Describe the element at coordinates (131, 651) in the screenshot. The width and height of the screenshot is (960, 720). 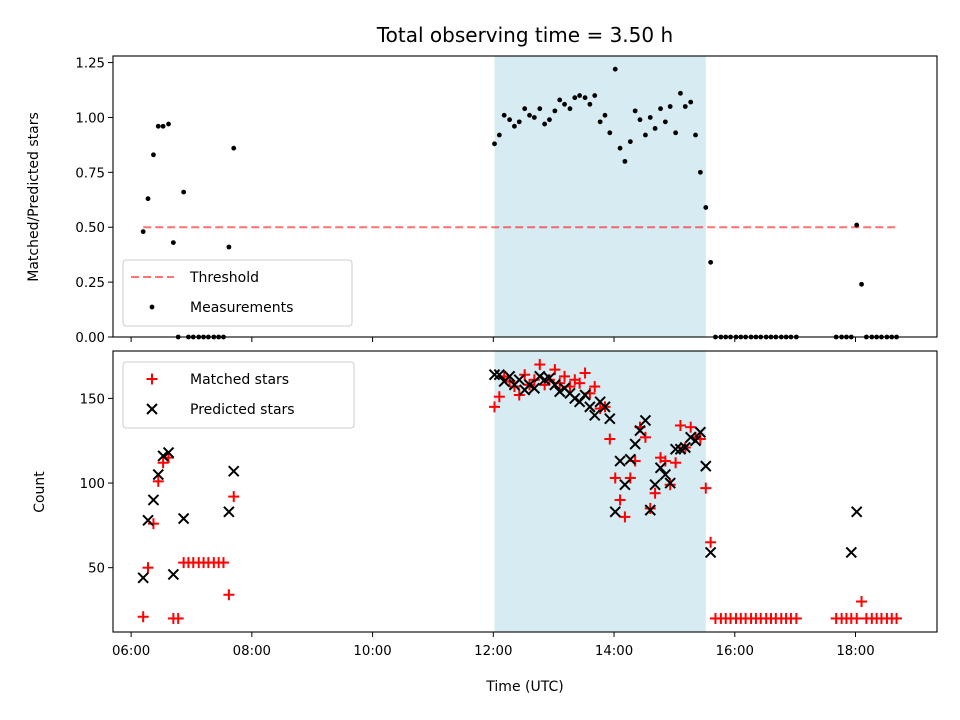
I see `x-tick-label: 06:00` at that location.